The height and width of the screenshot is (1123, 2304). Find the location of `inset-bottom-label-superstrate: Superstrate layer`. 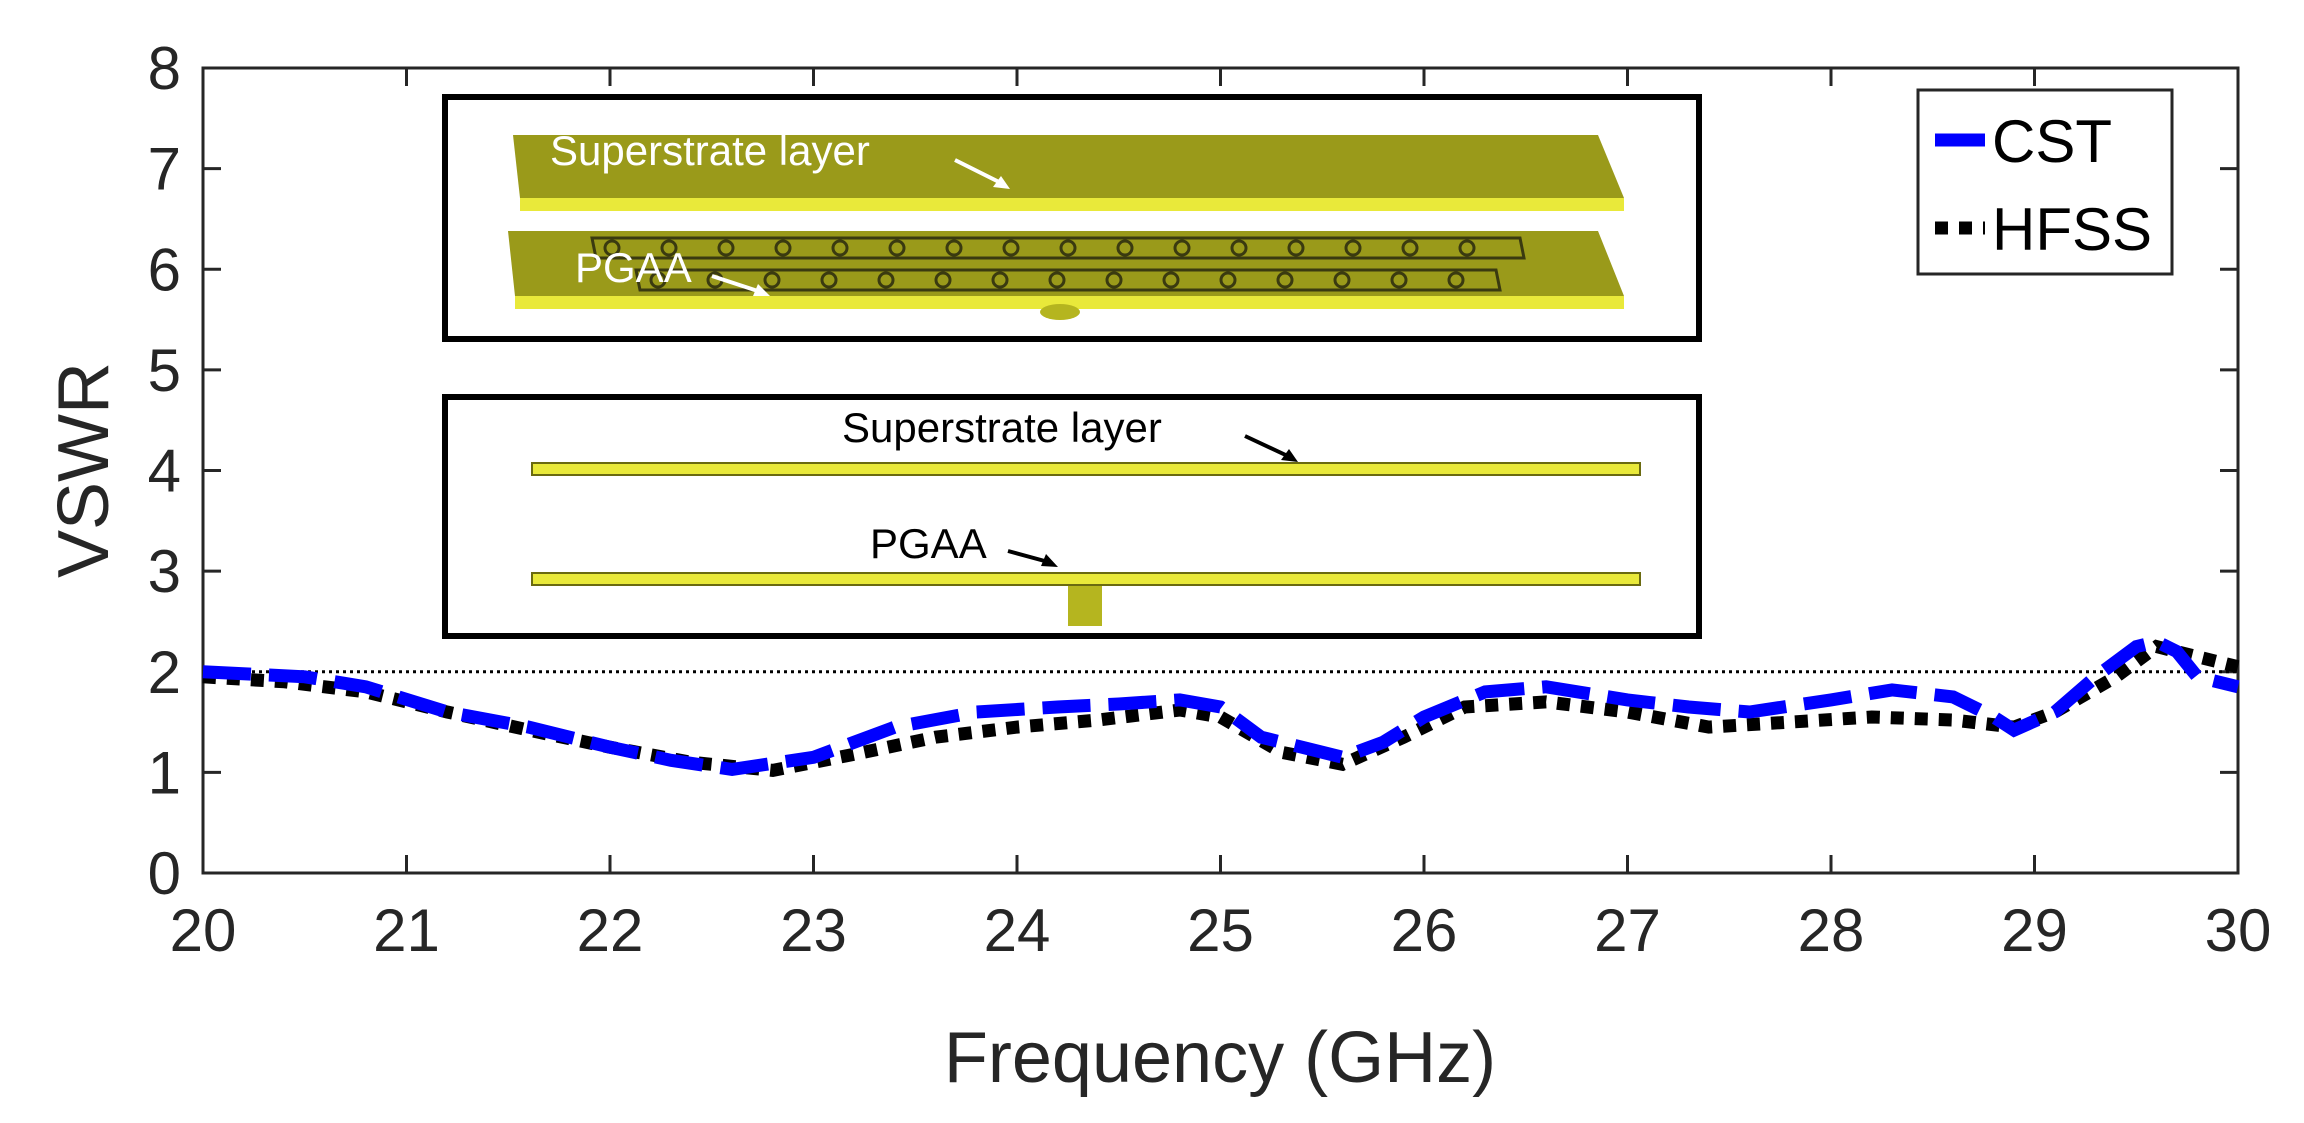

inset-bottom-label-superstrate: Superstrate layer is located at coordinates (1002, 427).